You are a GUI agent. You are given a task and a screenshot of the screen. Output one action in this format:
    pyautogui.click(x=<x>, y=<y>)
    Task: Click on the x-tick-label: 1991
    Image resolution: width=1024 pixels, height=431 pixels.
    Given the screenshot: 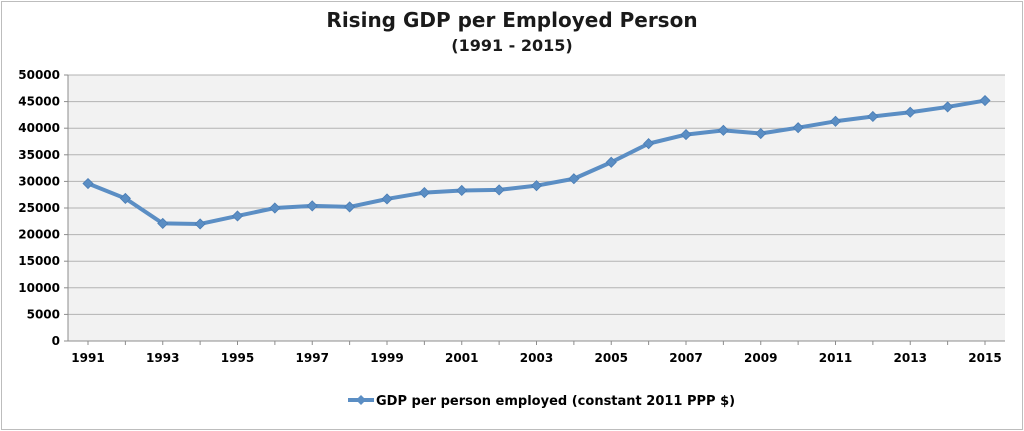 What is the action you would take?
    pyautogui.click(x=87, y=358)
    